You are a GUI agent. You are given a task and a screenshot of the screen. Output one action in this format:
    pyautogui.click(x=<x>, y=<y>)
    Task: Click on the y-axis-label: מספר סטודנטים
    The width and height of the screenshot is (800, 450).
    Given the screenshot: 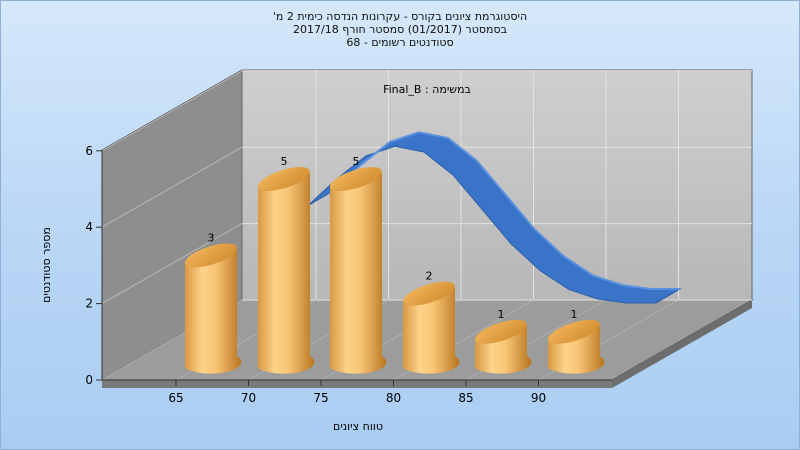 What is the action you would take?
    pyautogui.click(x=46, y=265)
    